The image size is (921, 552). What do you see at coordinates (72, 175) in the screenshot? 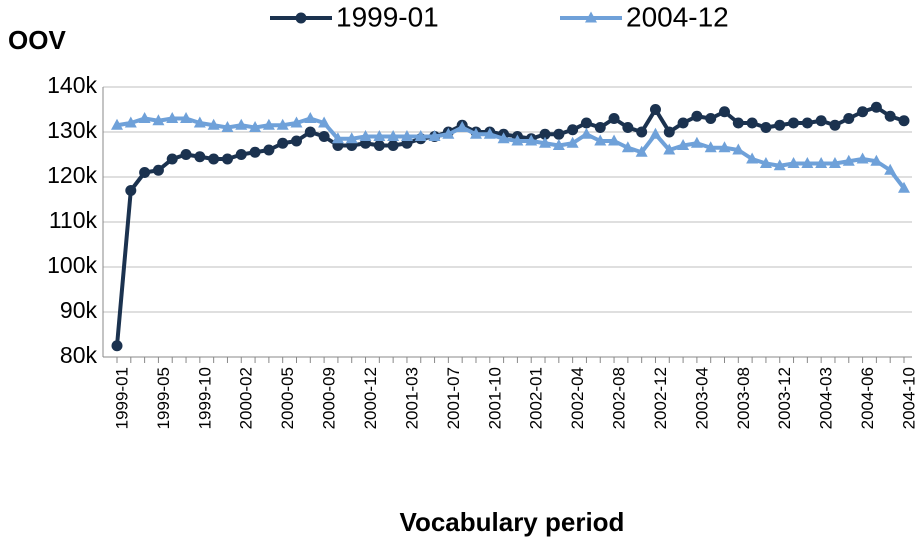
I see `y-tick-label: 120k` at bounding box center [72, 175].